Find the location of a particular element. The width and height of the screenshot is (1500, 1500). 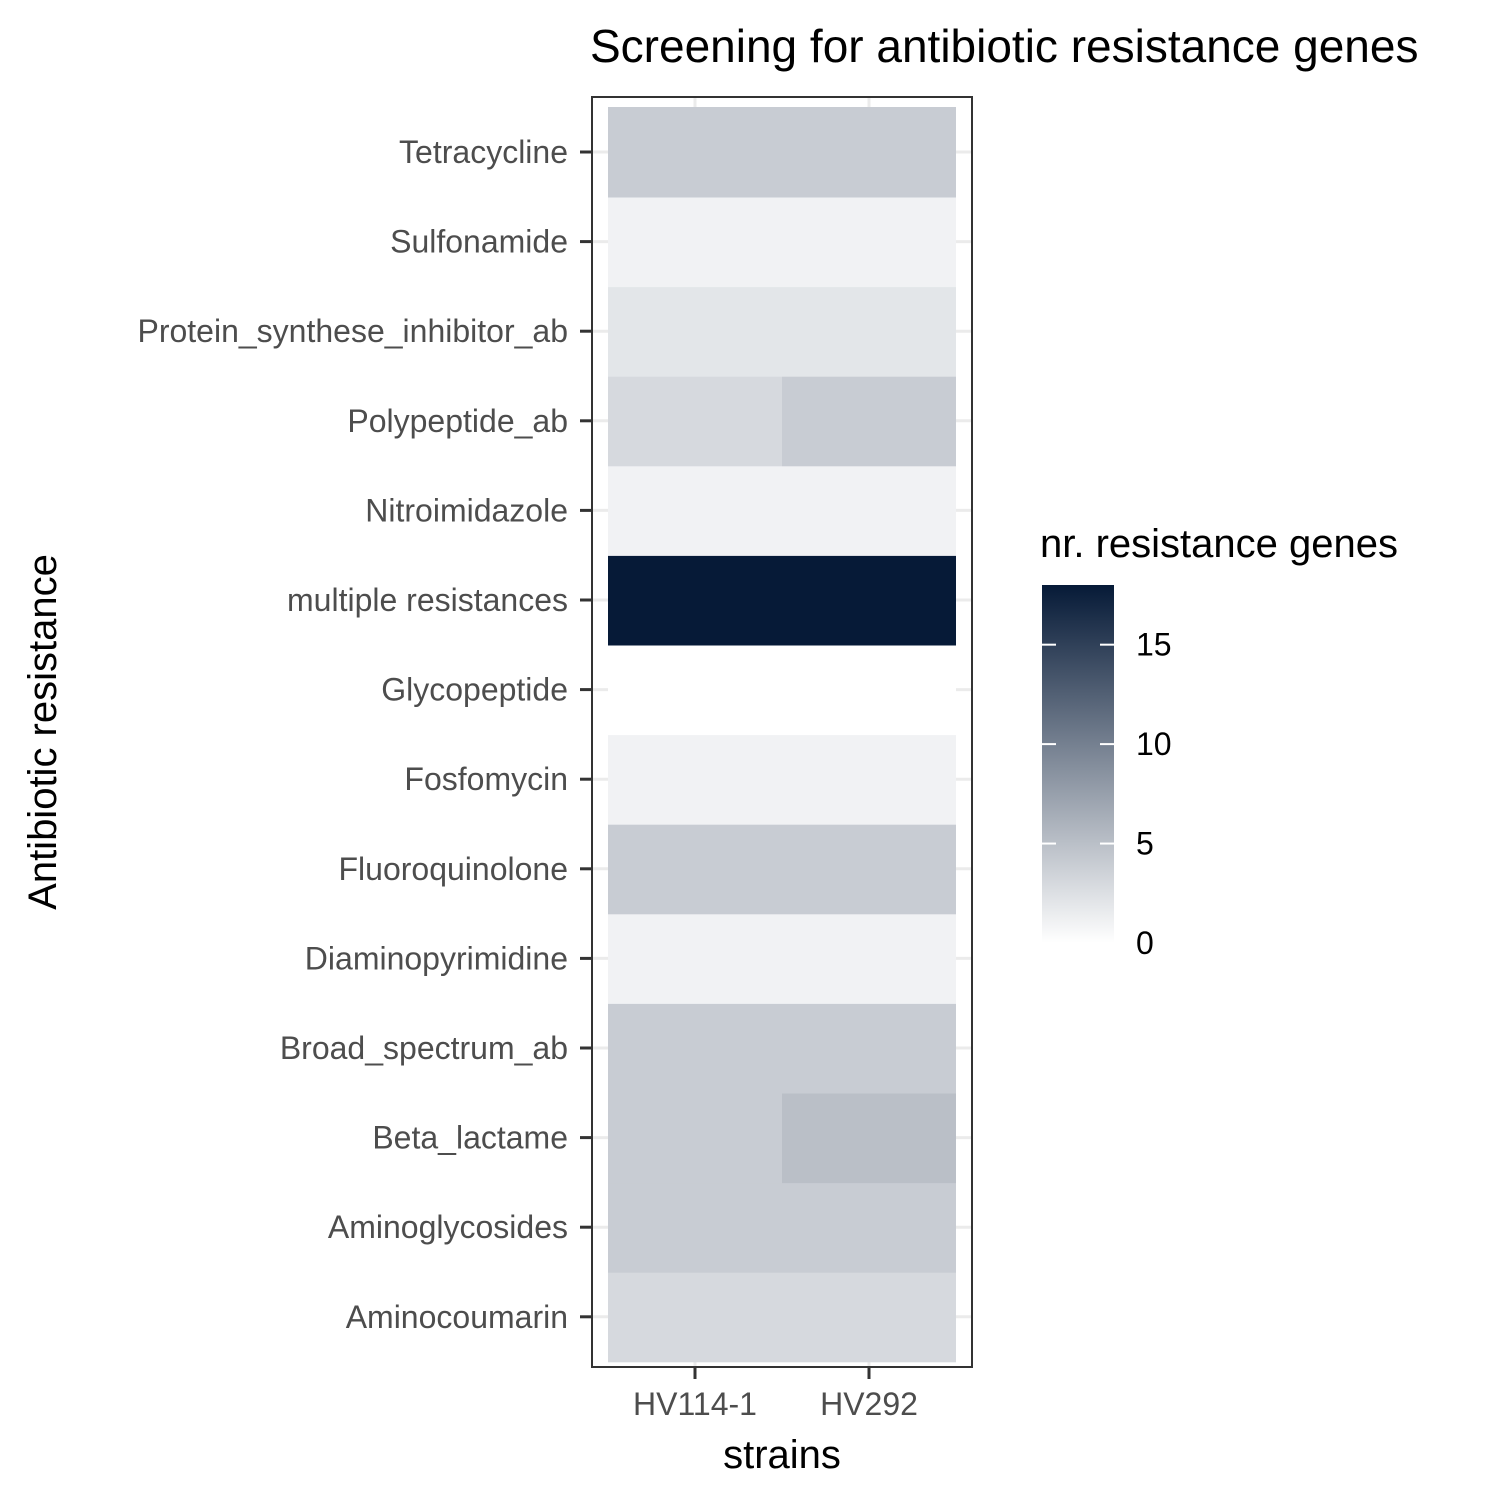

y-tick-label: Aminoglycosides is located at coordinates (448, 1227).